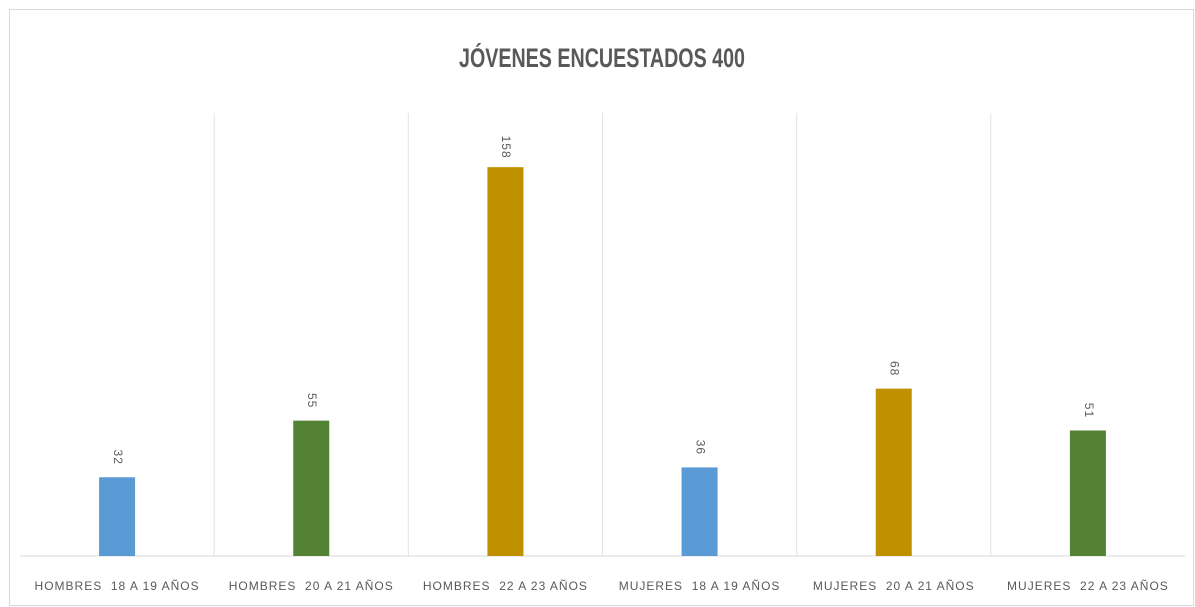 This screenshot has height=607, width=1195. Describe the element at coordinates (602, 57) in the screenshot. I see `chart-title: JÓVENES ENCUESTADOS 400` at that location.